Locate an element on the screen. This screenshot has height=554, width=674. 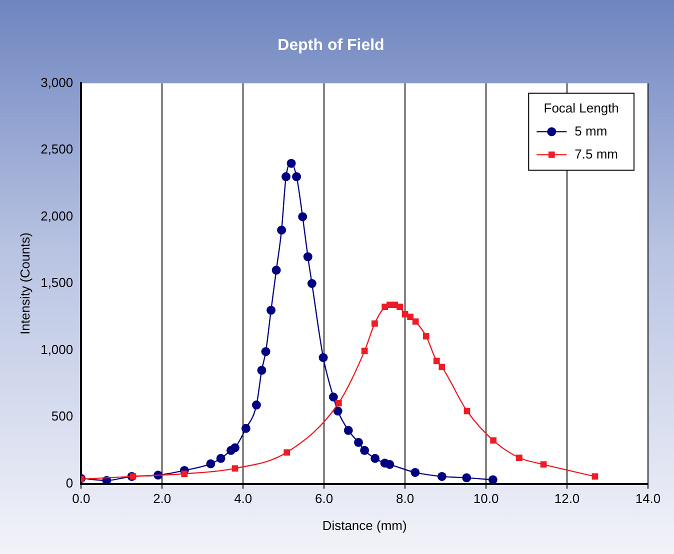
x-tick-label: 14.0 is located at coordinates (648, 498).